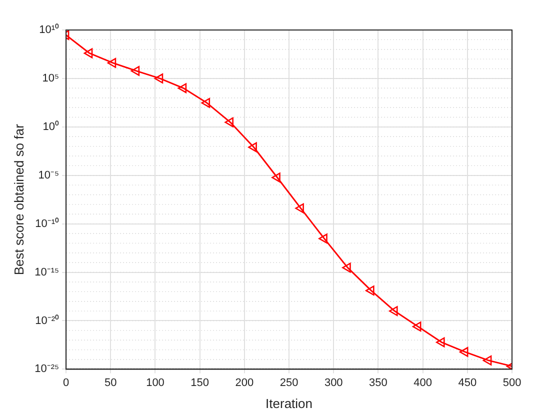 Image resolution: width=560 pixels, height=420 pixels. I want to click on x-tick-label: 0, so click(66, 382).